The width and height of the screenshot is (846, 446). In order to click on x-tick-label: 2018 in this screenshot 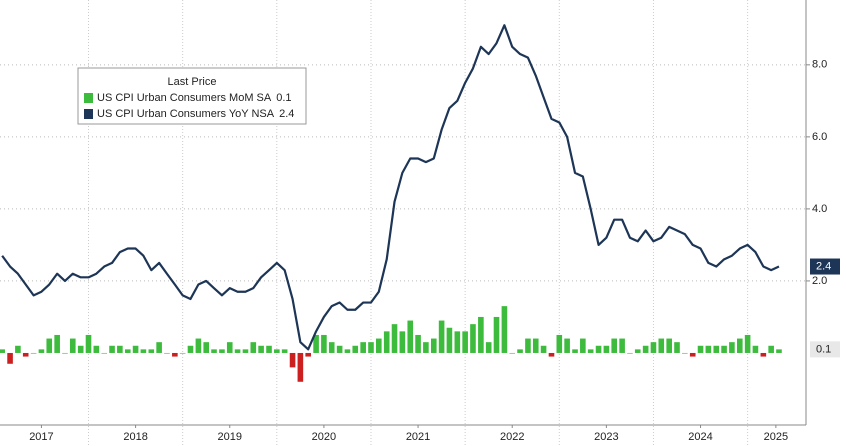, I will do `click(135, 437)`.